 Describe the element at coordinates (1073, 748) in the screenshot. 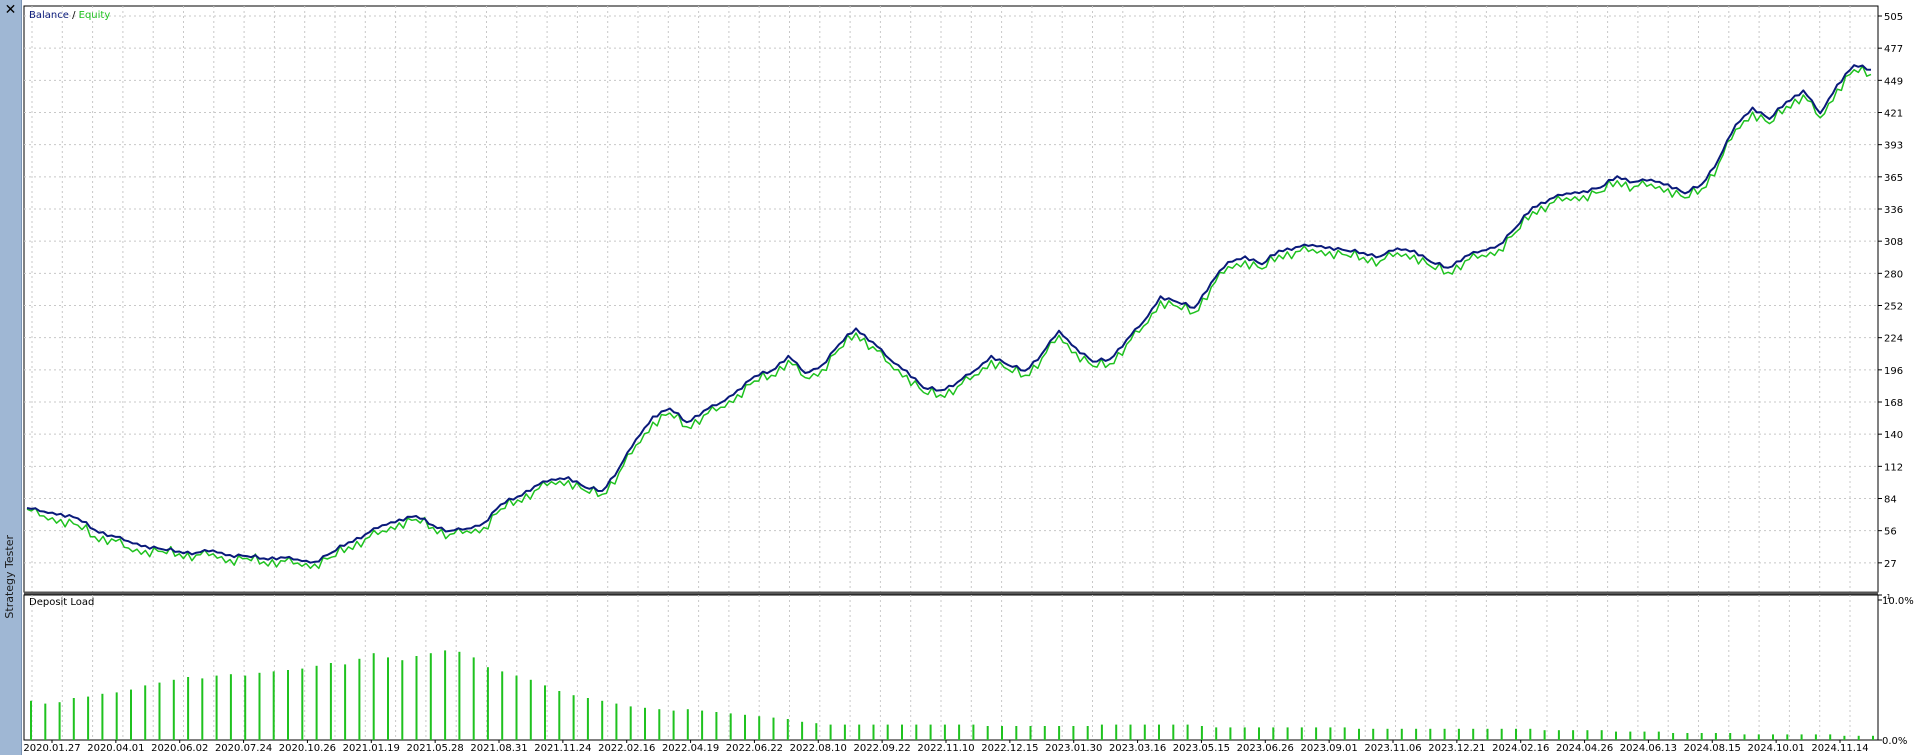

I see `x-tick-label: 2023.01.30` at that location.